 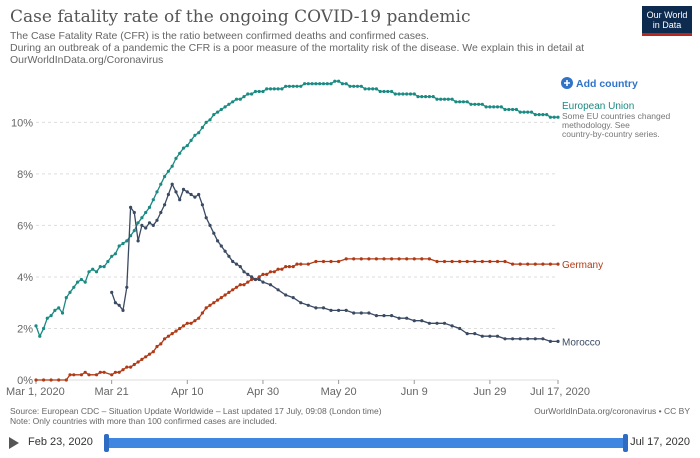 I want to click on logo-line: in Data, so click(x=667, y=25).